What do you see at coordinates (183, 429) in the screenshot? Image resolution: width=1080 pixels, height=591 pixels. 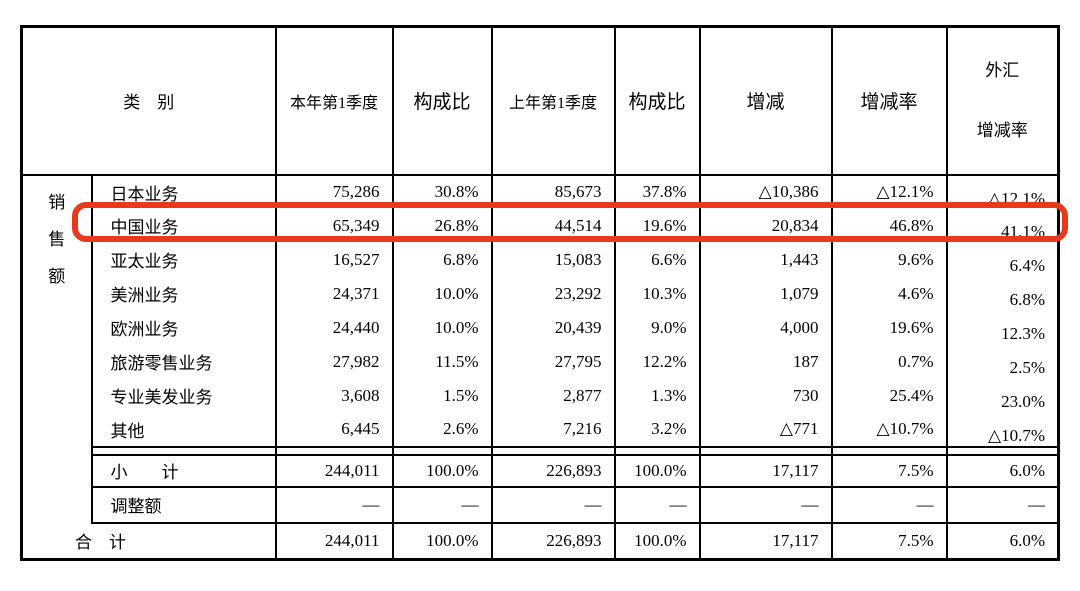 I see `row-label: 其他` at bounding box center [183, 429].